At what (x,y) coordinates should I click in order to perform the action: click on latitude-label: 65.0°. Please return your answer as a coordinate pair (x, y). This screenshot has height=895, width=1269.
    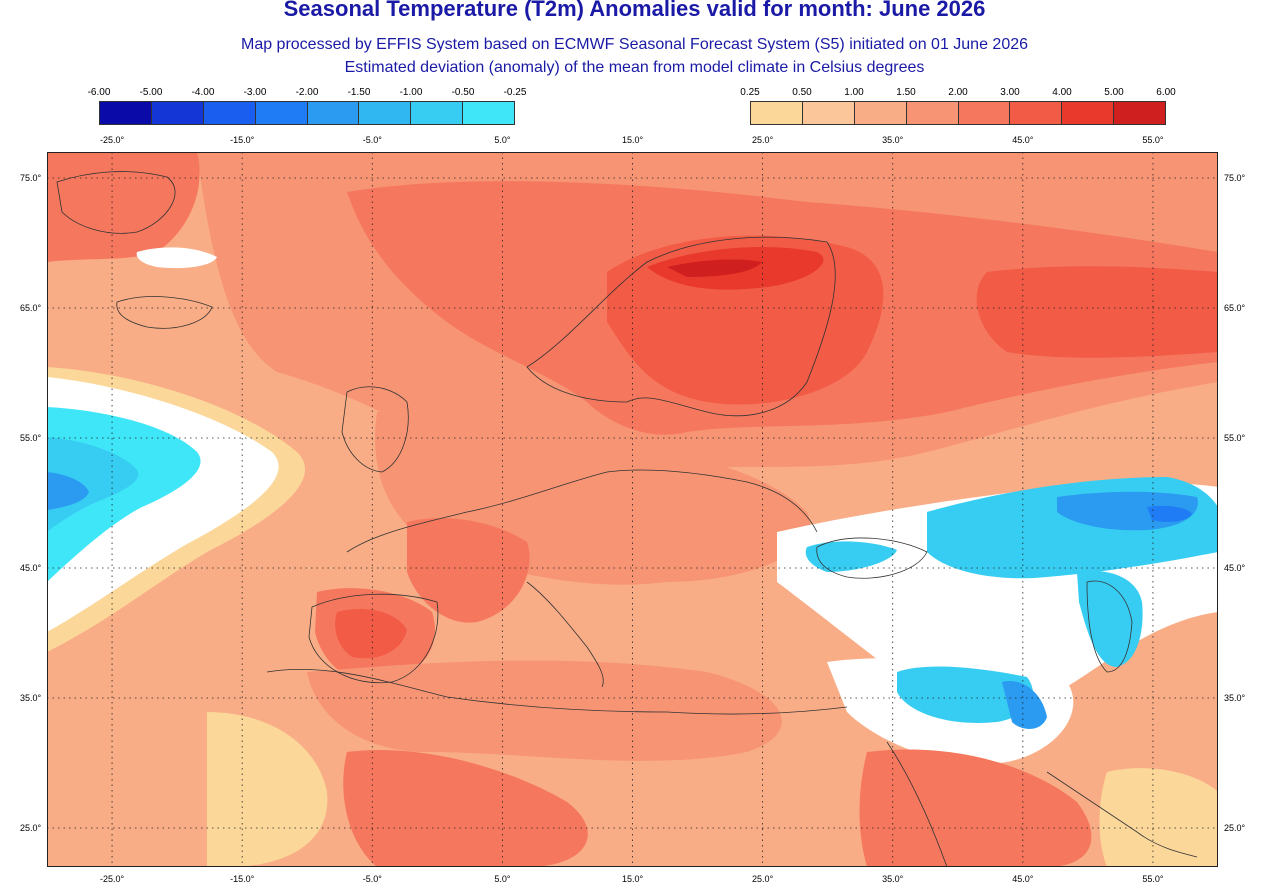
    Looking at the image, I should click on (1235, 308).